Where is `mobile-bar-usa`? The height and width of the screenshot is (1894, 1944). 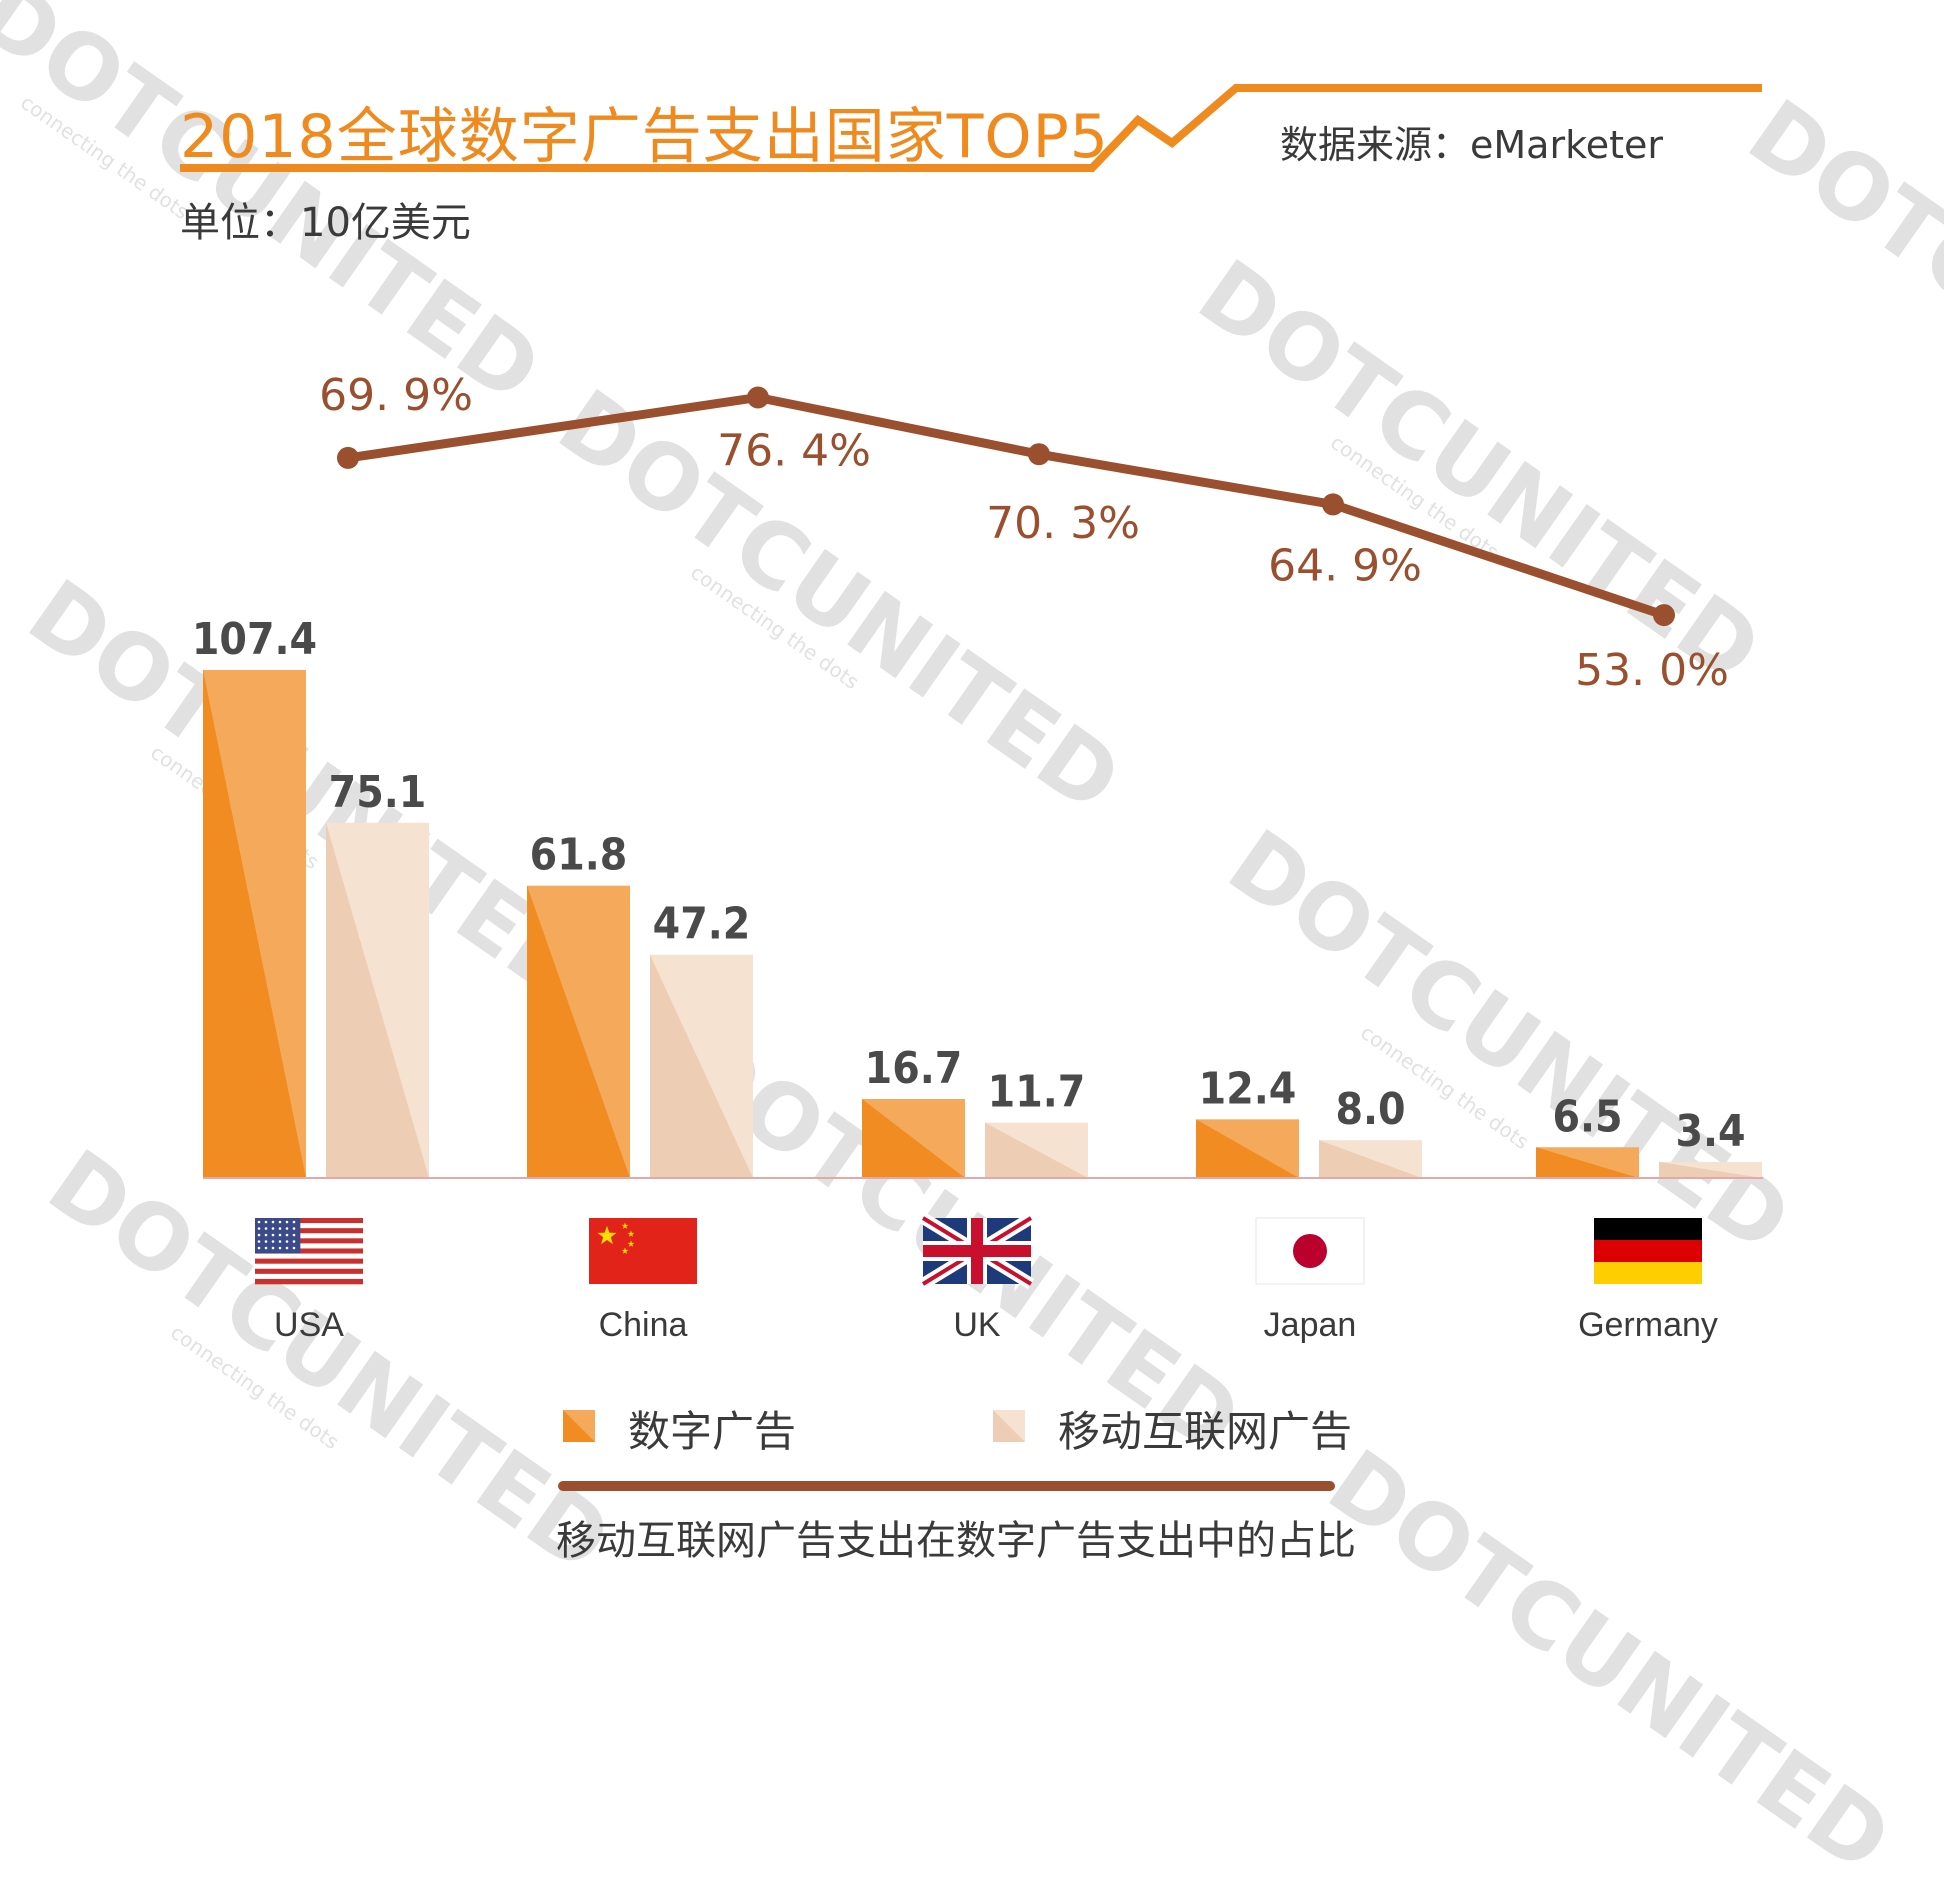
mobile-bar-usa is located at coordinates (377, 1000).